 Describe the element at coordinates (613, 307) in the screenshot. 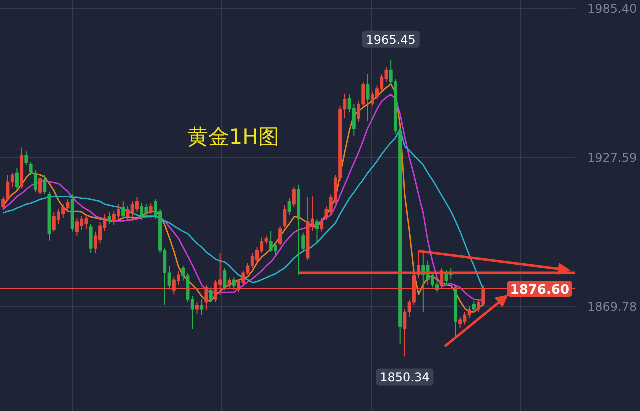

I see `y-tick-label: 1869.78` at that location.